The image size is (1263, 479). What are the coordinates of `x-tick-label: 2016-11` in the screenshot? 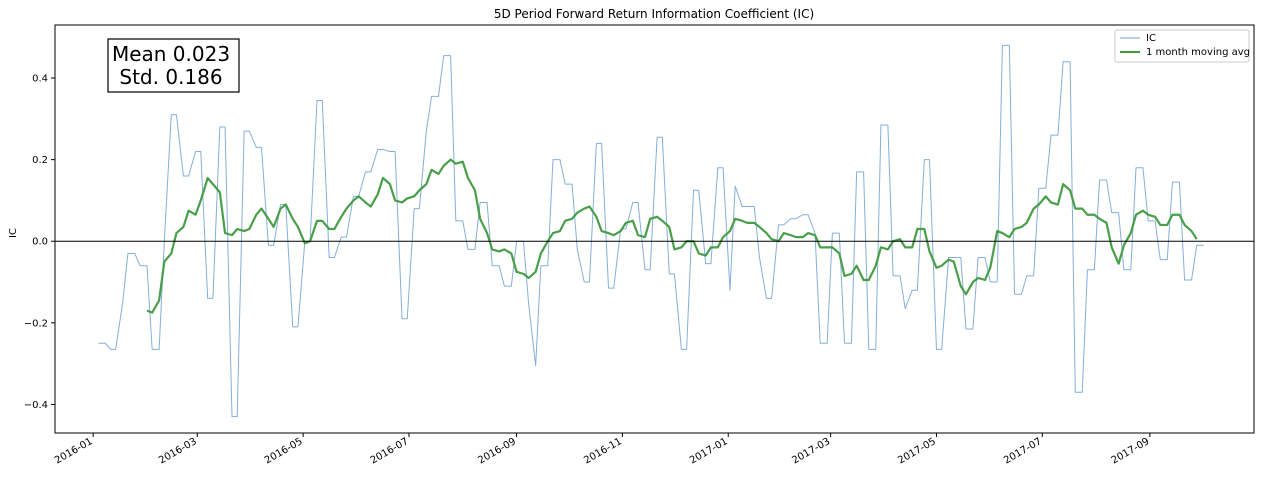 It's located at (603, 451).